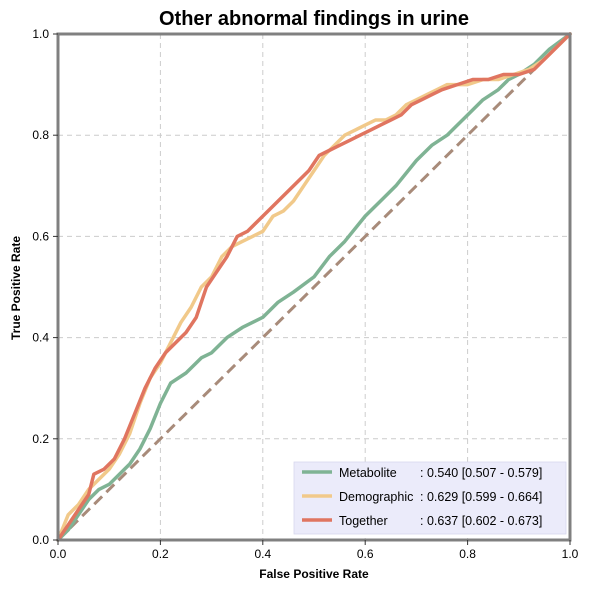 The height and width of the screenshot is (592, 591). Describe the element at coordinates (40, 236) in the screenshot. I see `y-tick-label-3: 0.6` at that location.